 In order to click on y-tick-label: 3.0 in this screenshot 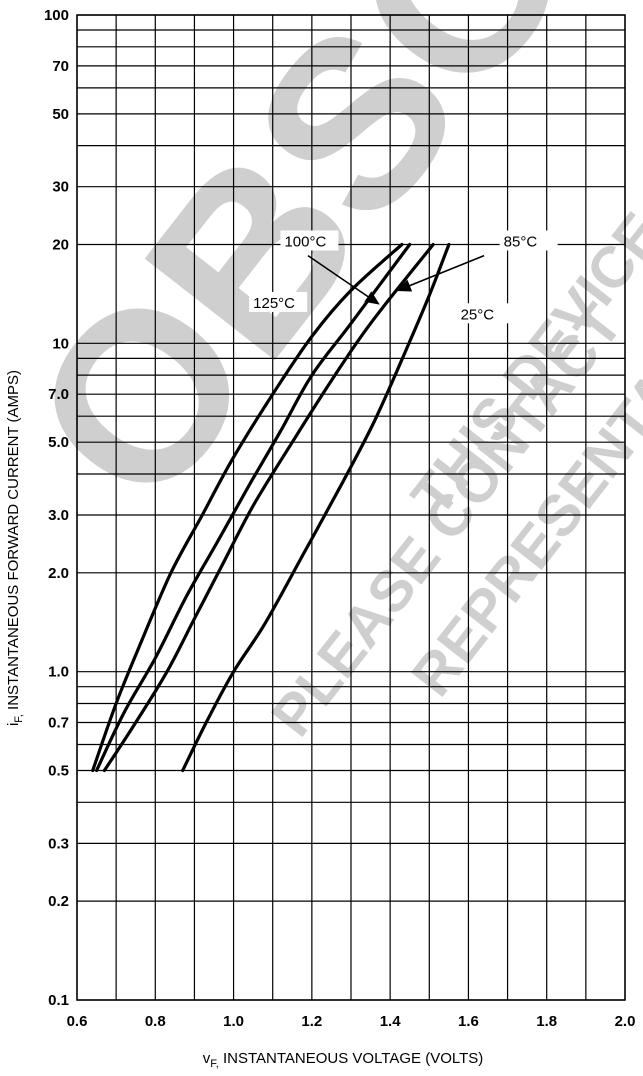, I will do `click(58, 515)`.